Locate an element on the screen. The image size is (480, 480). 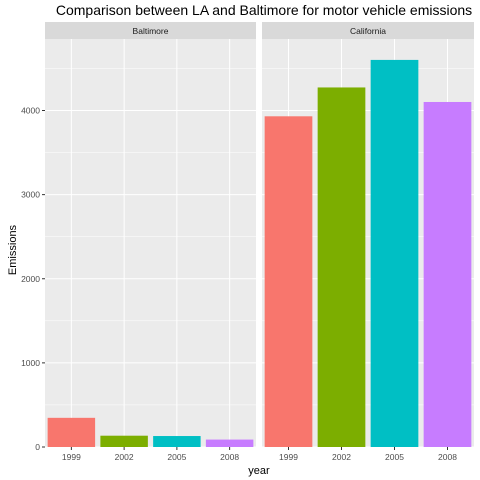
y-tick-label: 3000 is located at coordinates (30, 195).